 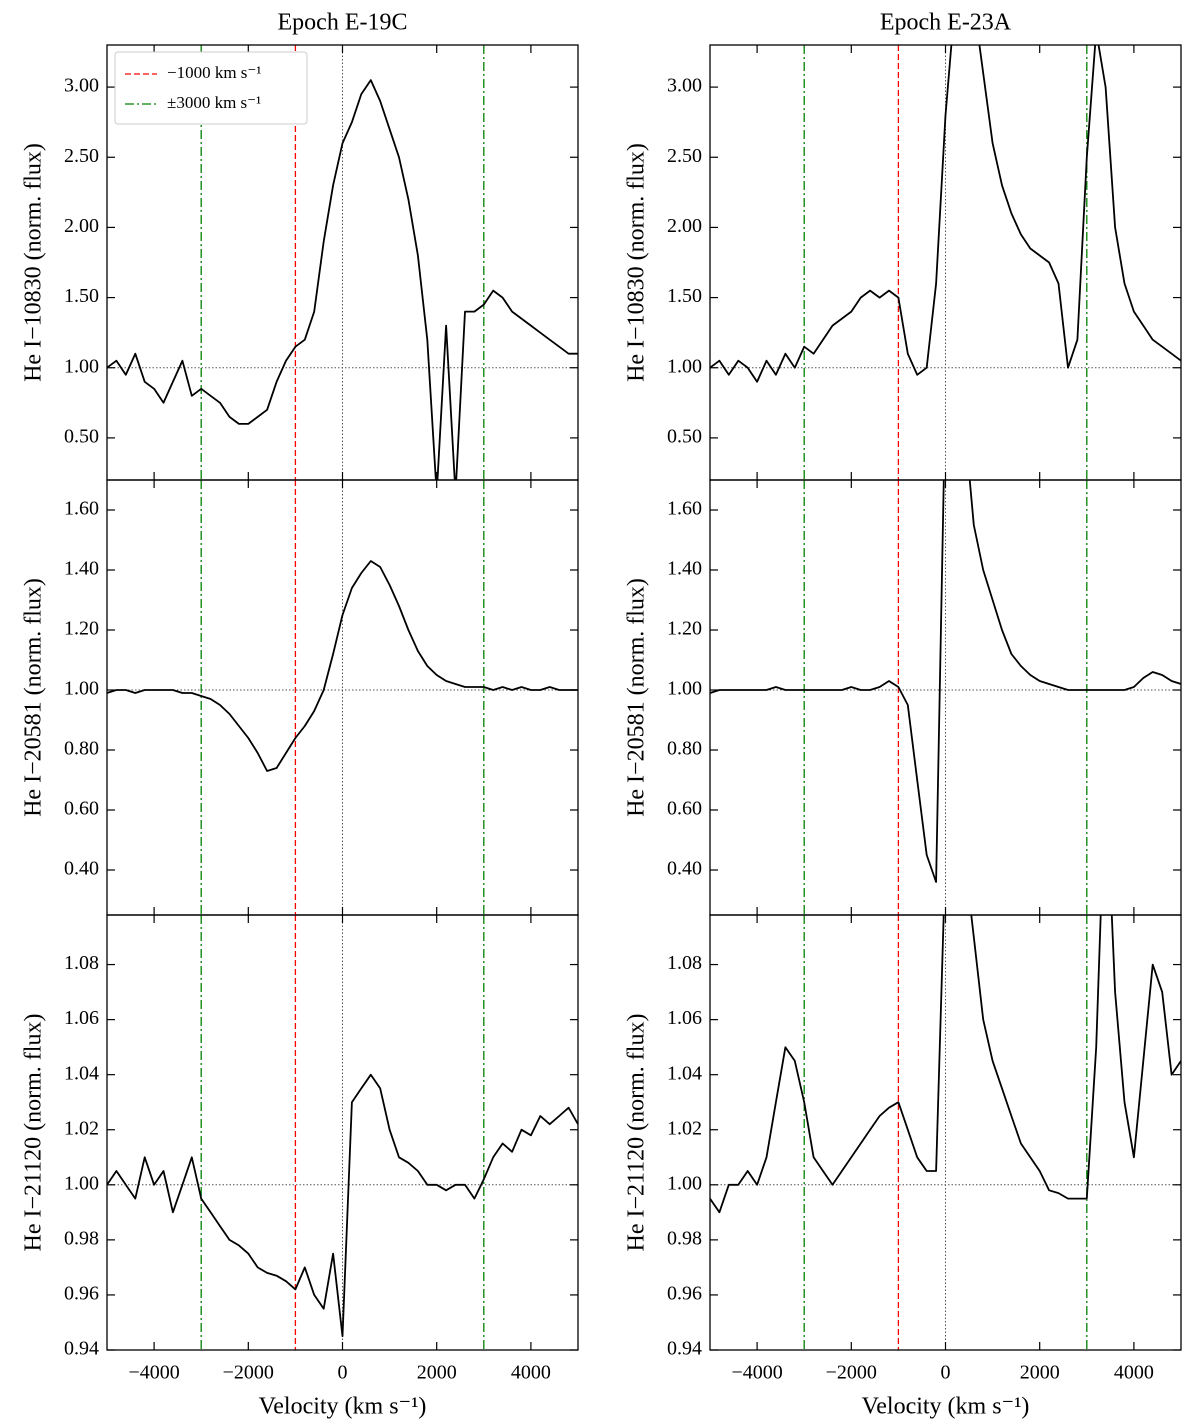 I want to click on panel-title: Epoch E-23A, so click(x=946, y=23).